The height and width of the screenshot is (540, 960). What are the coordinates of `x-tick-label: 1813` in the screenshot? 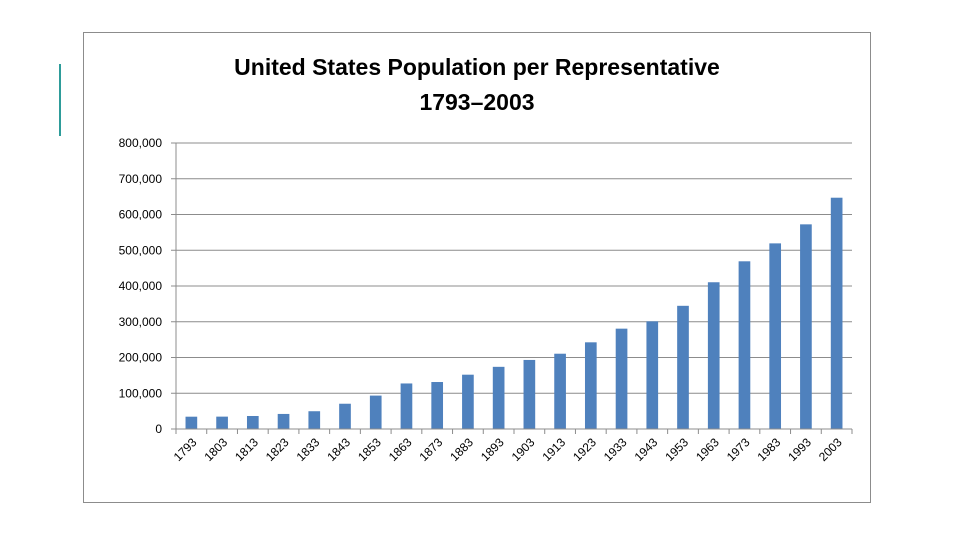 It's located at (246, 449).